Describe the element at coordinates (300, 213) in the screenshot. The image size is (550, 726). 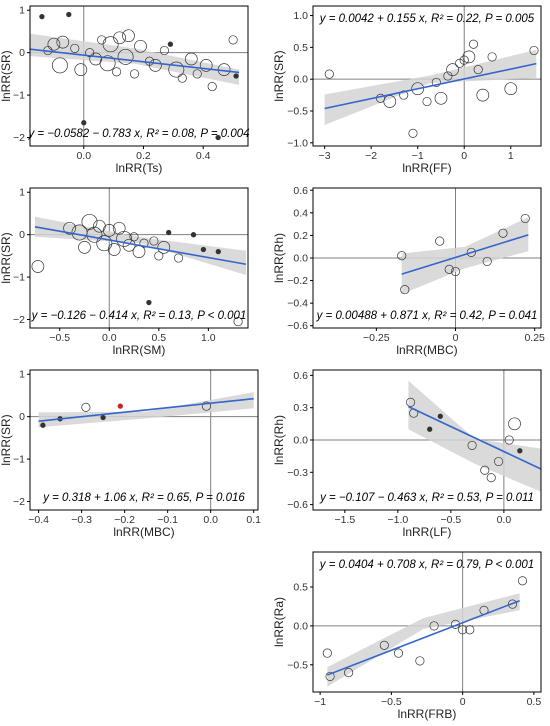
I see `y-tick-label: 0.4` at that location.